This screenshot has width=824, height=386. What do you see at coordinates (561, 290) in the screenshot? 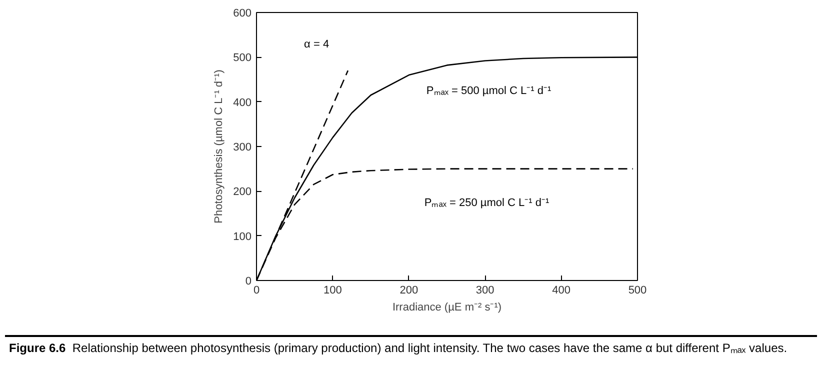
I see `x-tick-label: 400` at bounding box center [561, 290].